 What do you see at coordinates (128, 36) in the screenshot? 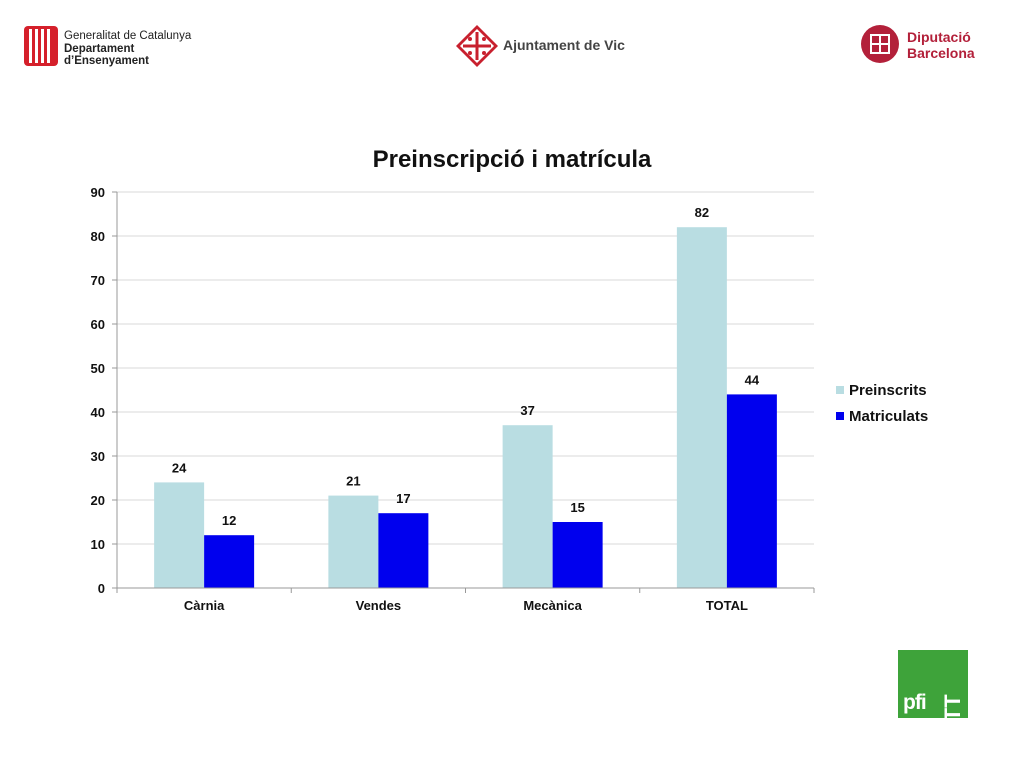
I see `generalitat-line1: Generalitat de Catalunya` at bounding box center [128, 36].